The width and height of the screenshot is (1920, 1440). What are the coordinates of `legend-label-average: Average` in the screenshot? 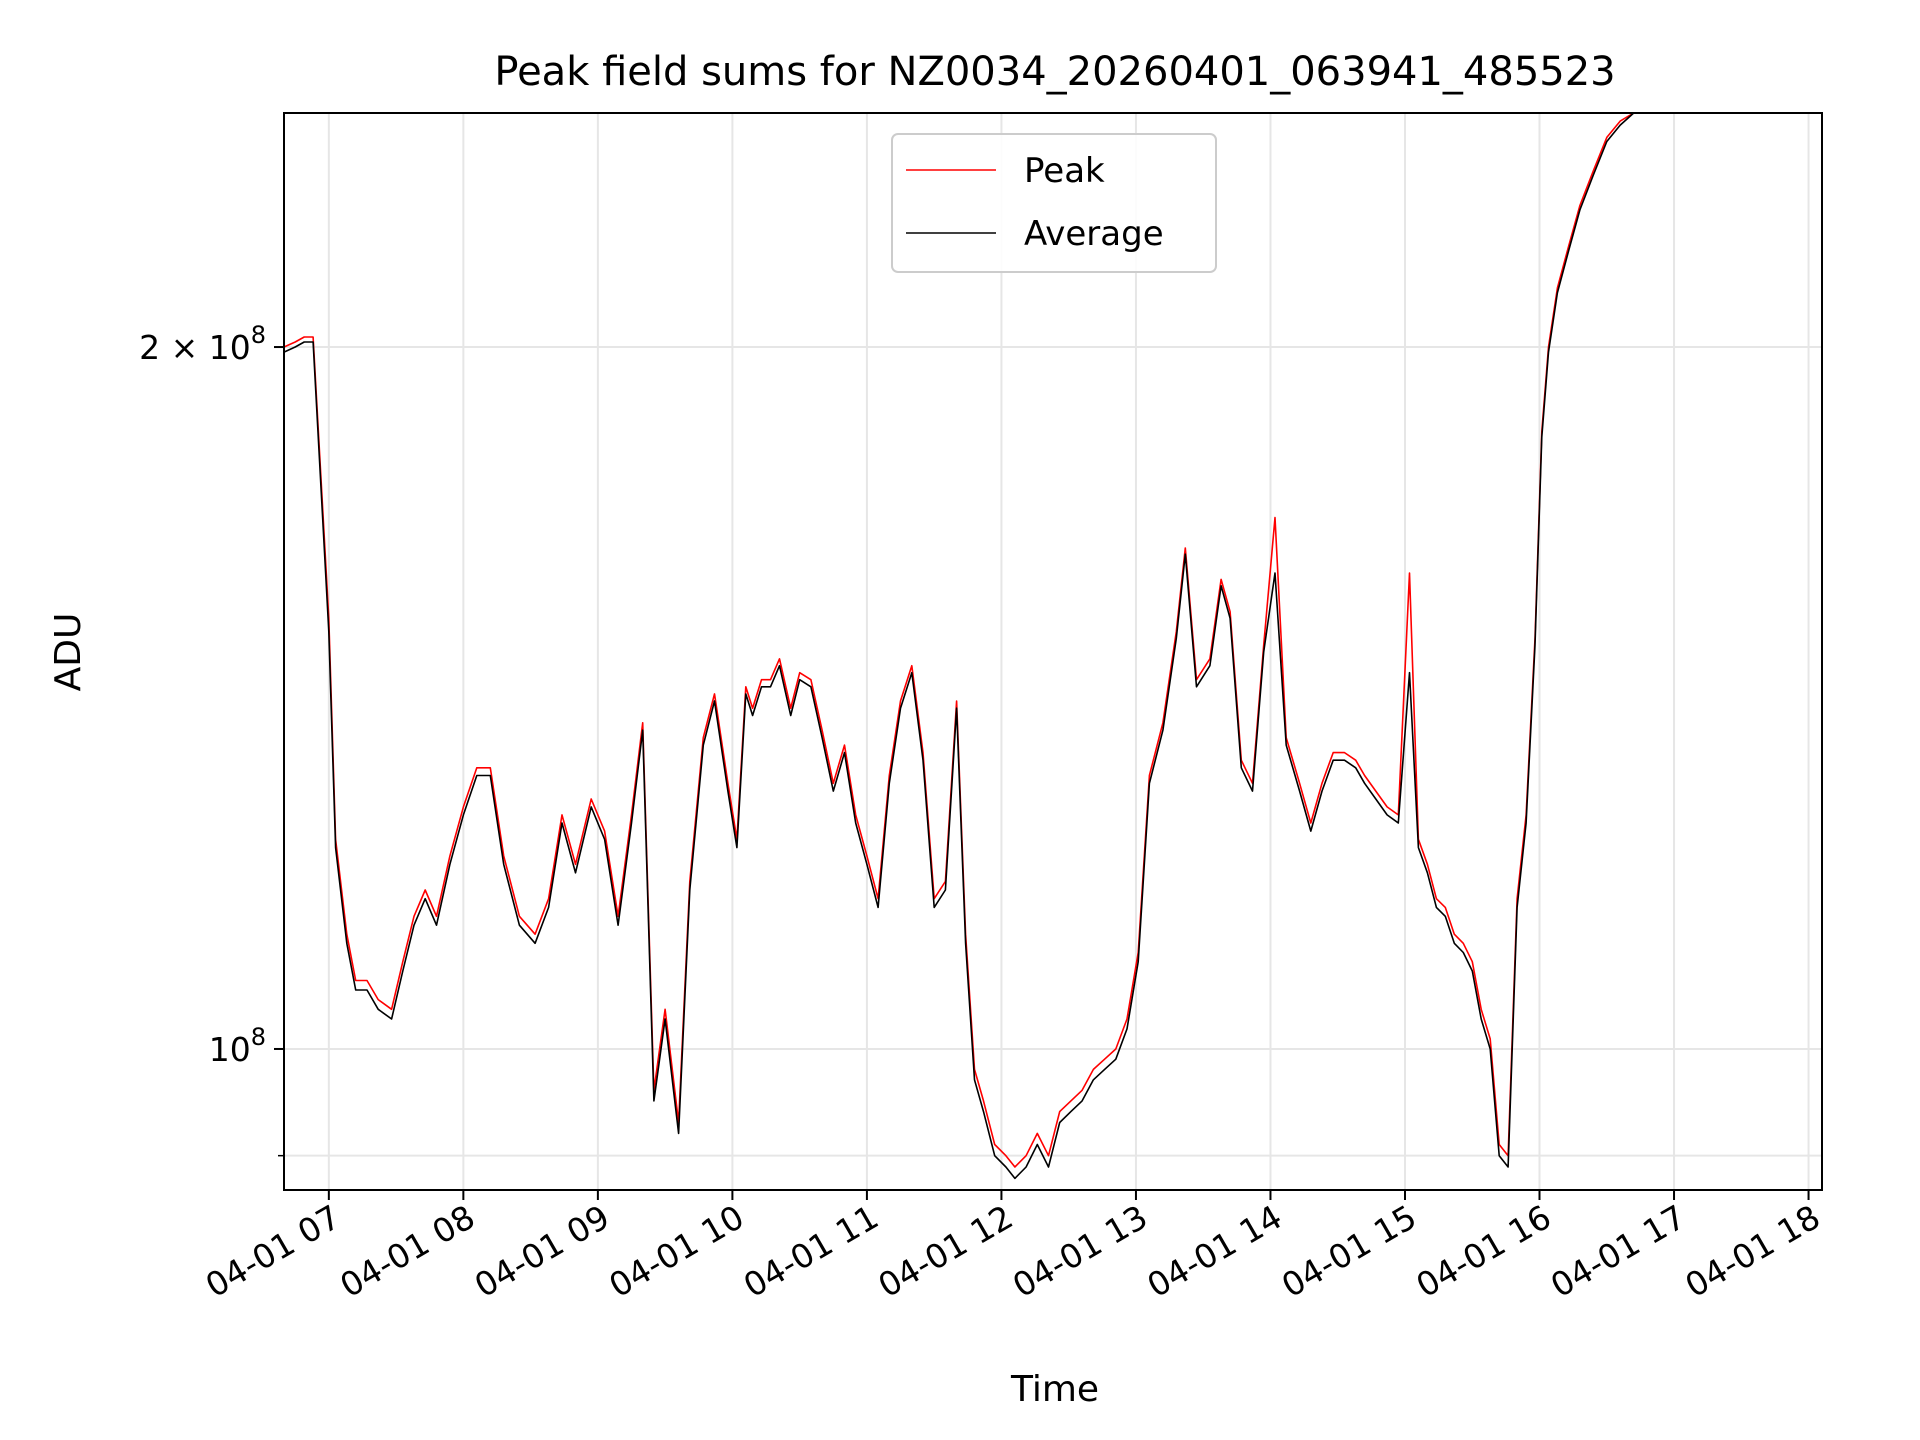 It's located at (1094, 234).